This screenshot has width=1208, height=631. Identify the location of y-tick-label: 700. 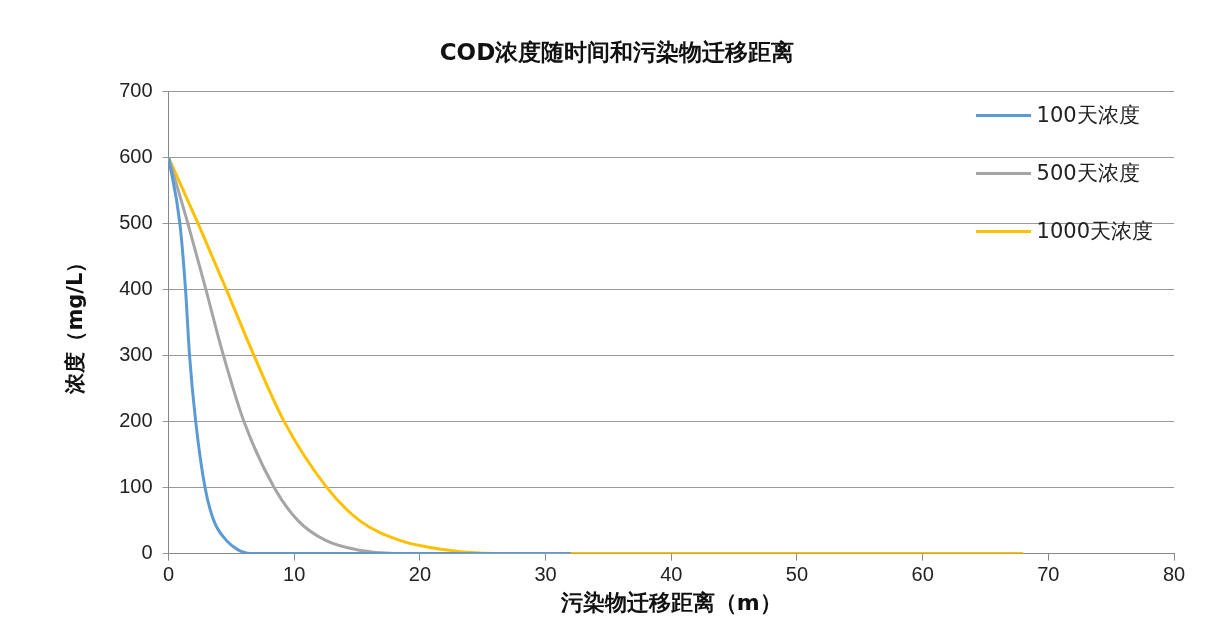
(136, 90).